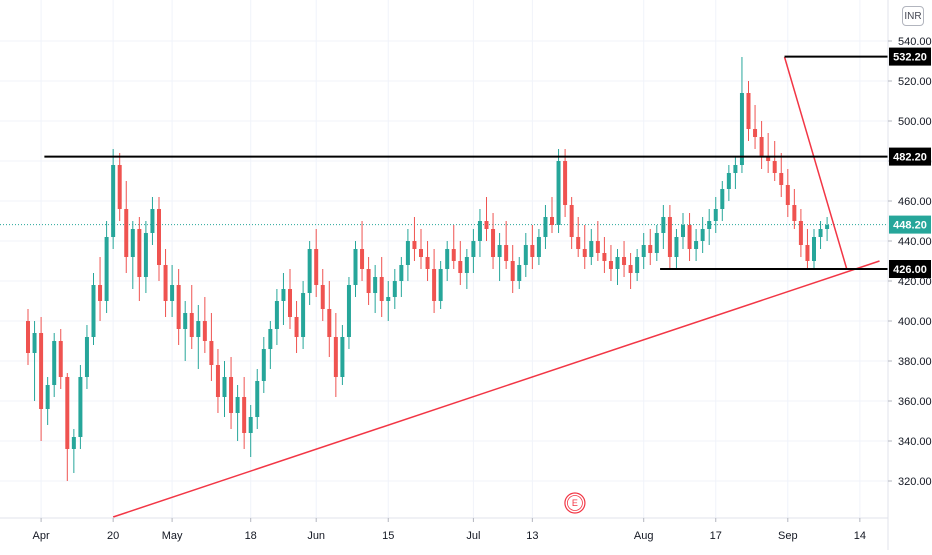 The width and height of the screenshot is (932, 555). What do you see at coordinates (444, 529) in the screenshot?
I see `time-axis: Apr 20 May 18 Jun 15 Jul 13 Aug 17 Sep 14` at bounding box center [444, 529].